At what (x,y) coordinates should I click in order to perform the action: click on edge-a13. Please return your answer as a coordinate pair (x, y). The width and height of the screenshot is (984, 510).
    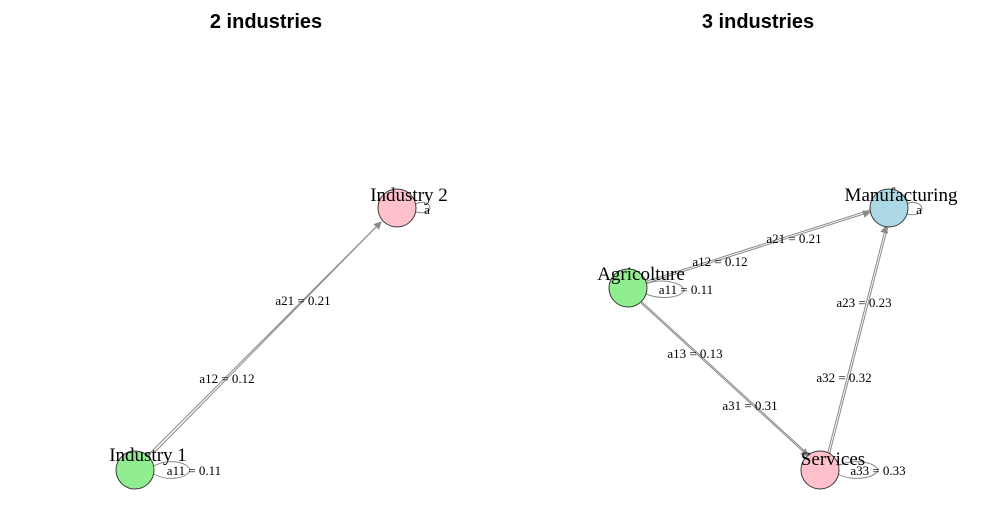
    Looking at the image, I should click on (722, 375).